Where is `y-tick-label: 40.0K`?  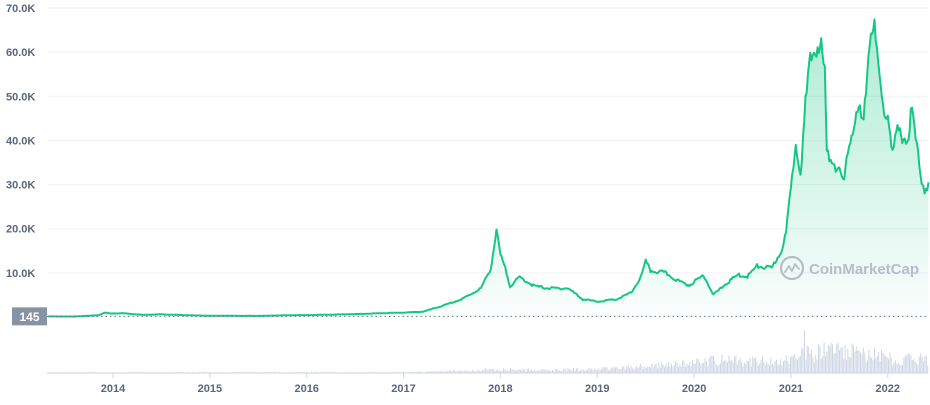 y-tick-label: 40.0K is located at coordinates (20, 141).